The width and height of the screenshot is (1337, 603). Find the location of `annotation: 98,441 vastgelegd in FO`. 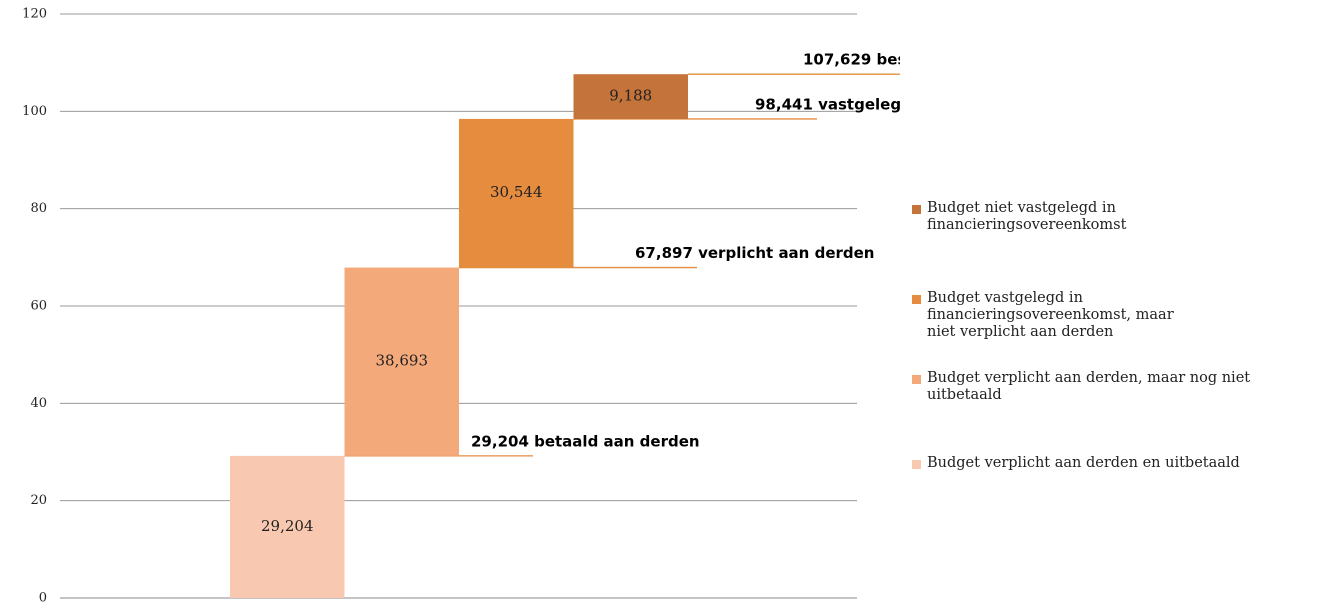

annotation: 98,441 vastgelegd in FO is located at coordinates (827, 104).